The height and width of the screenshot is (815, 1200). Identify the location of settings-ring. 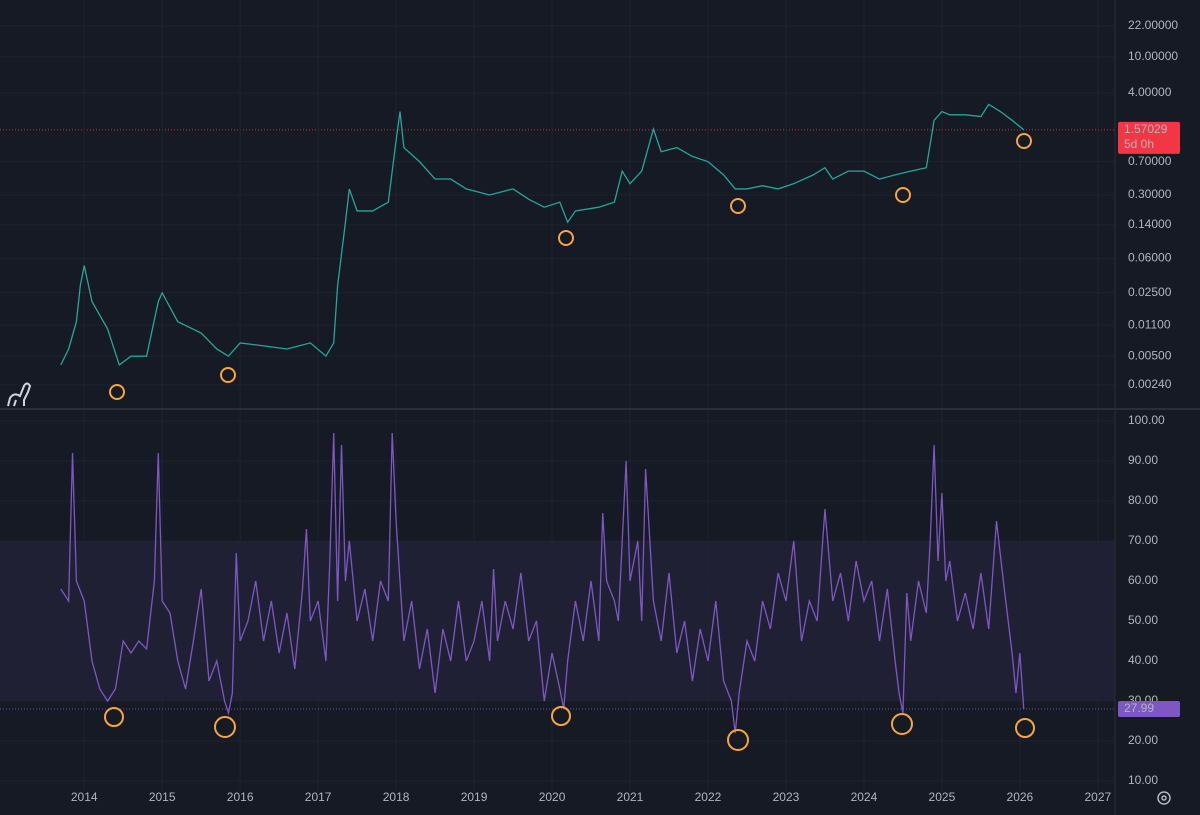
(1164, 798).